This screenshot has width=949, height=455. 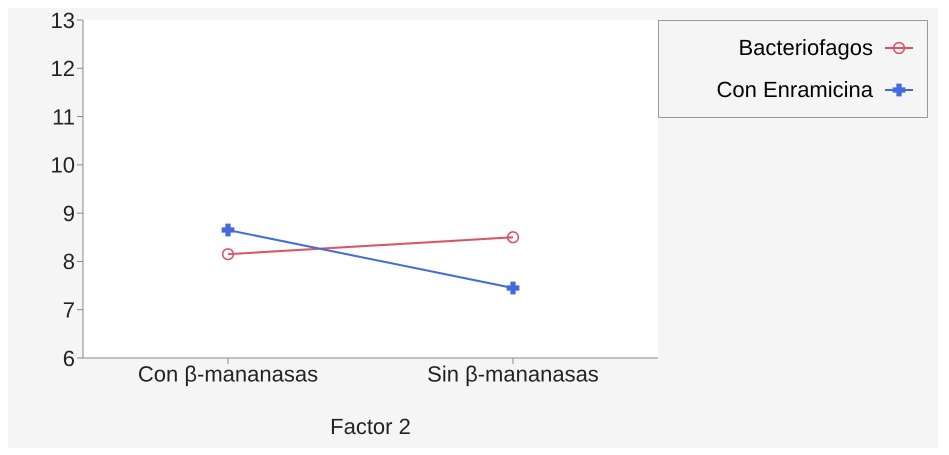 I want to click on y-tick-label: 6, so click(x=68, y=358).